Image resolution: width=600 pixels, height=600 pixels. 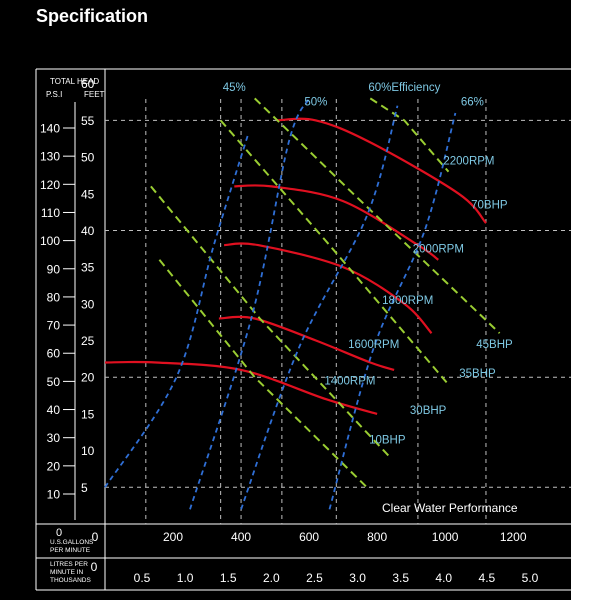 I want to click on psi-tick-label-3: 110, so click(x=50, y=213).